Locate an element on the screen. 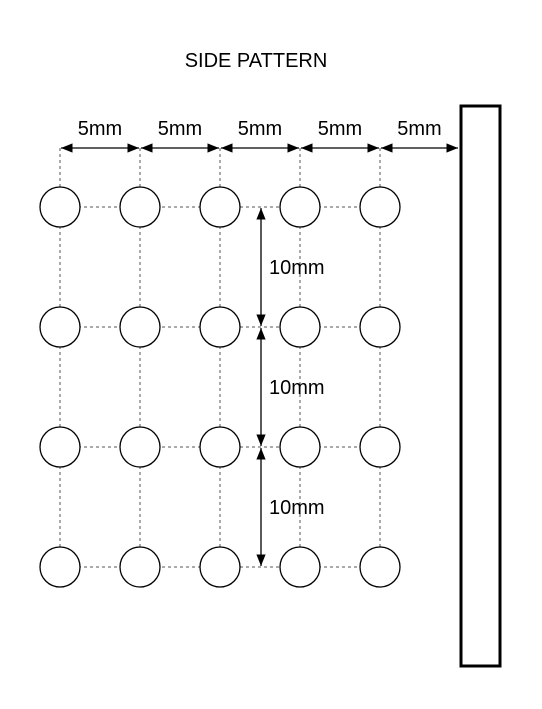  horizontal-dimensions: 5mm 5mm 5mm 5mm 5mm is located at coordinates (259, 135).